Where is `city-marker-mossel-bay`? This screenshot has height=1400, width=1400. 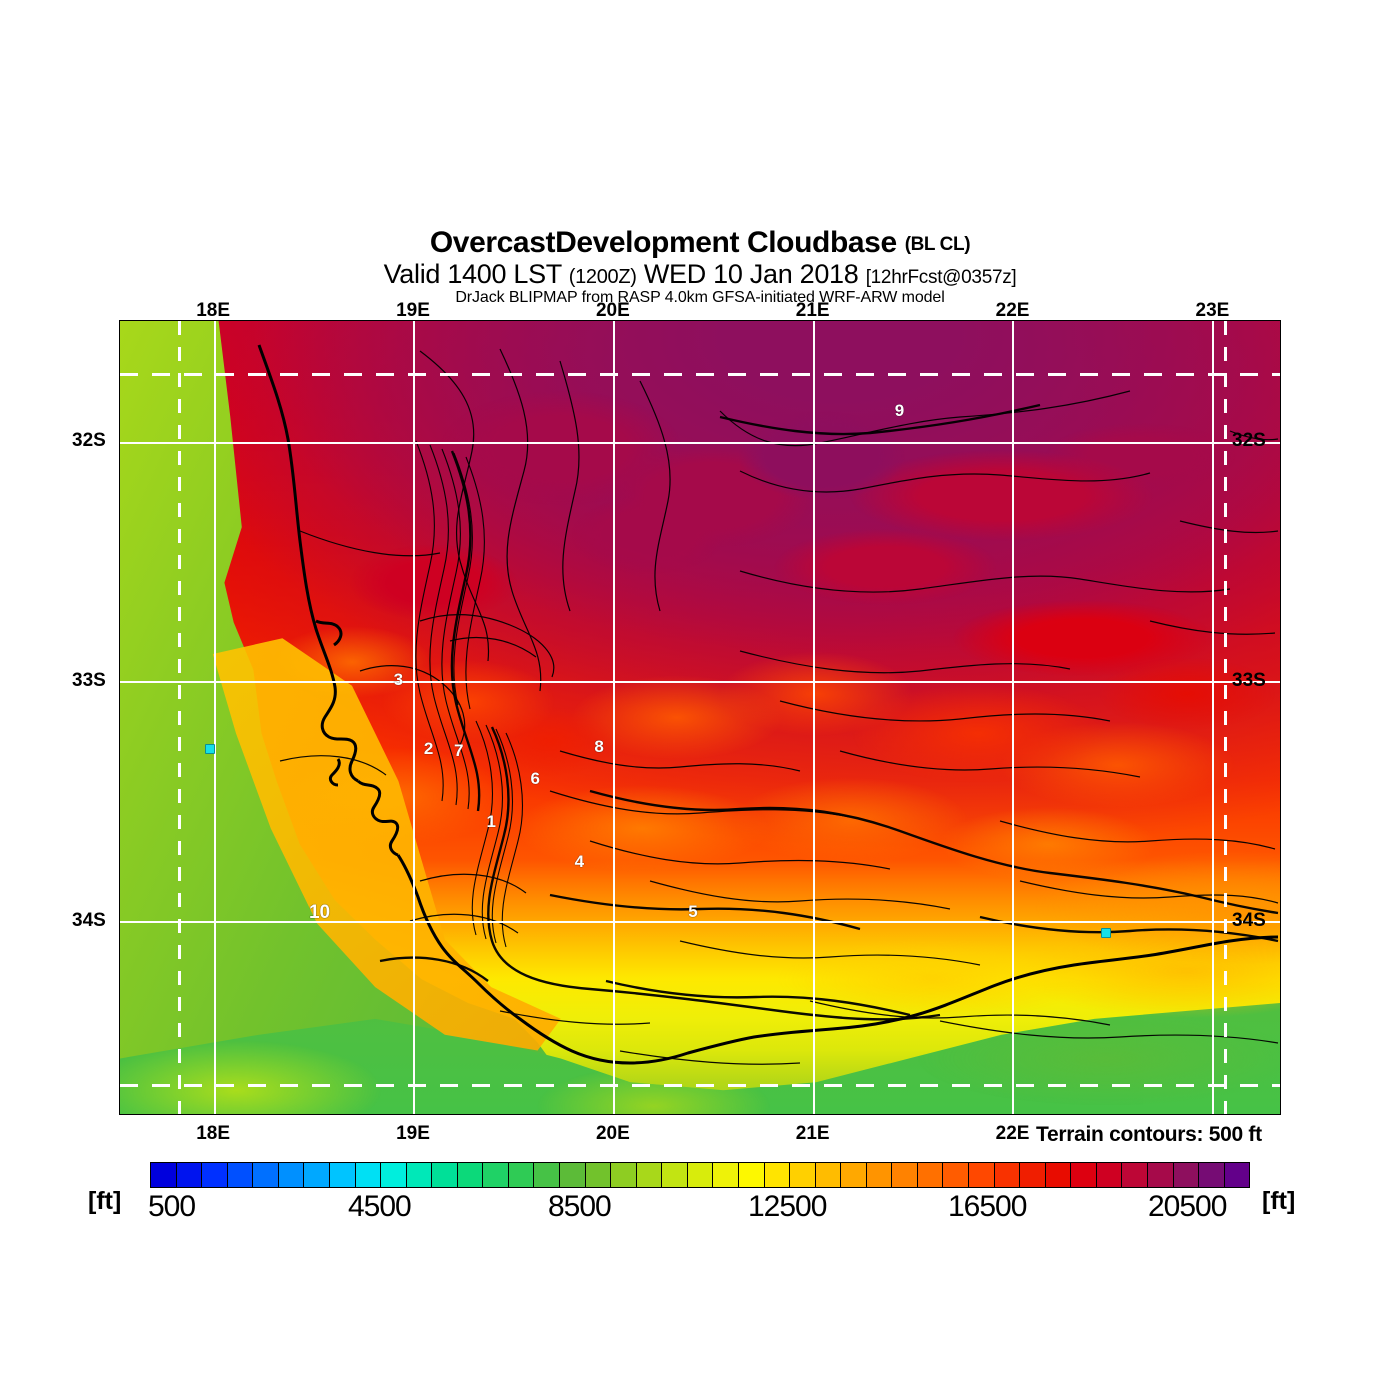 city-marker-mossel-bay is located at coordinates (1106, 933).